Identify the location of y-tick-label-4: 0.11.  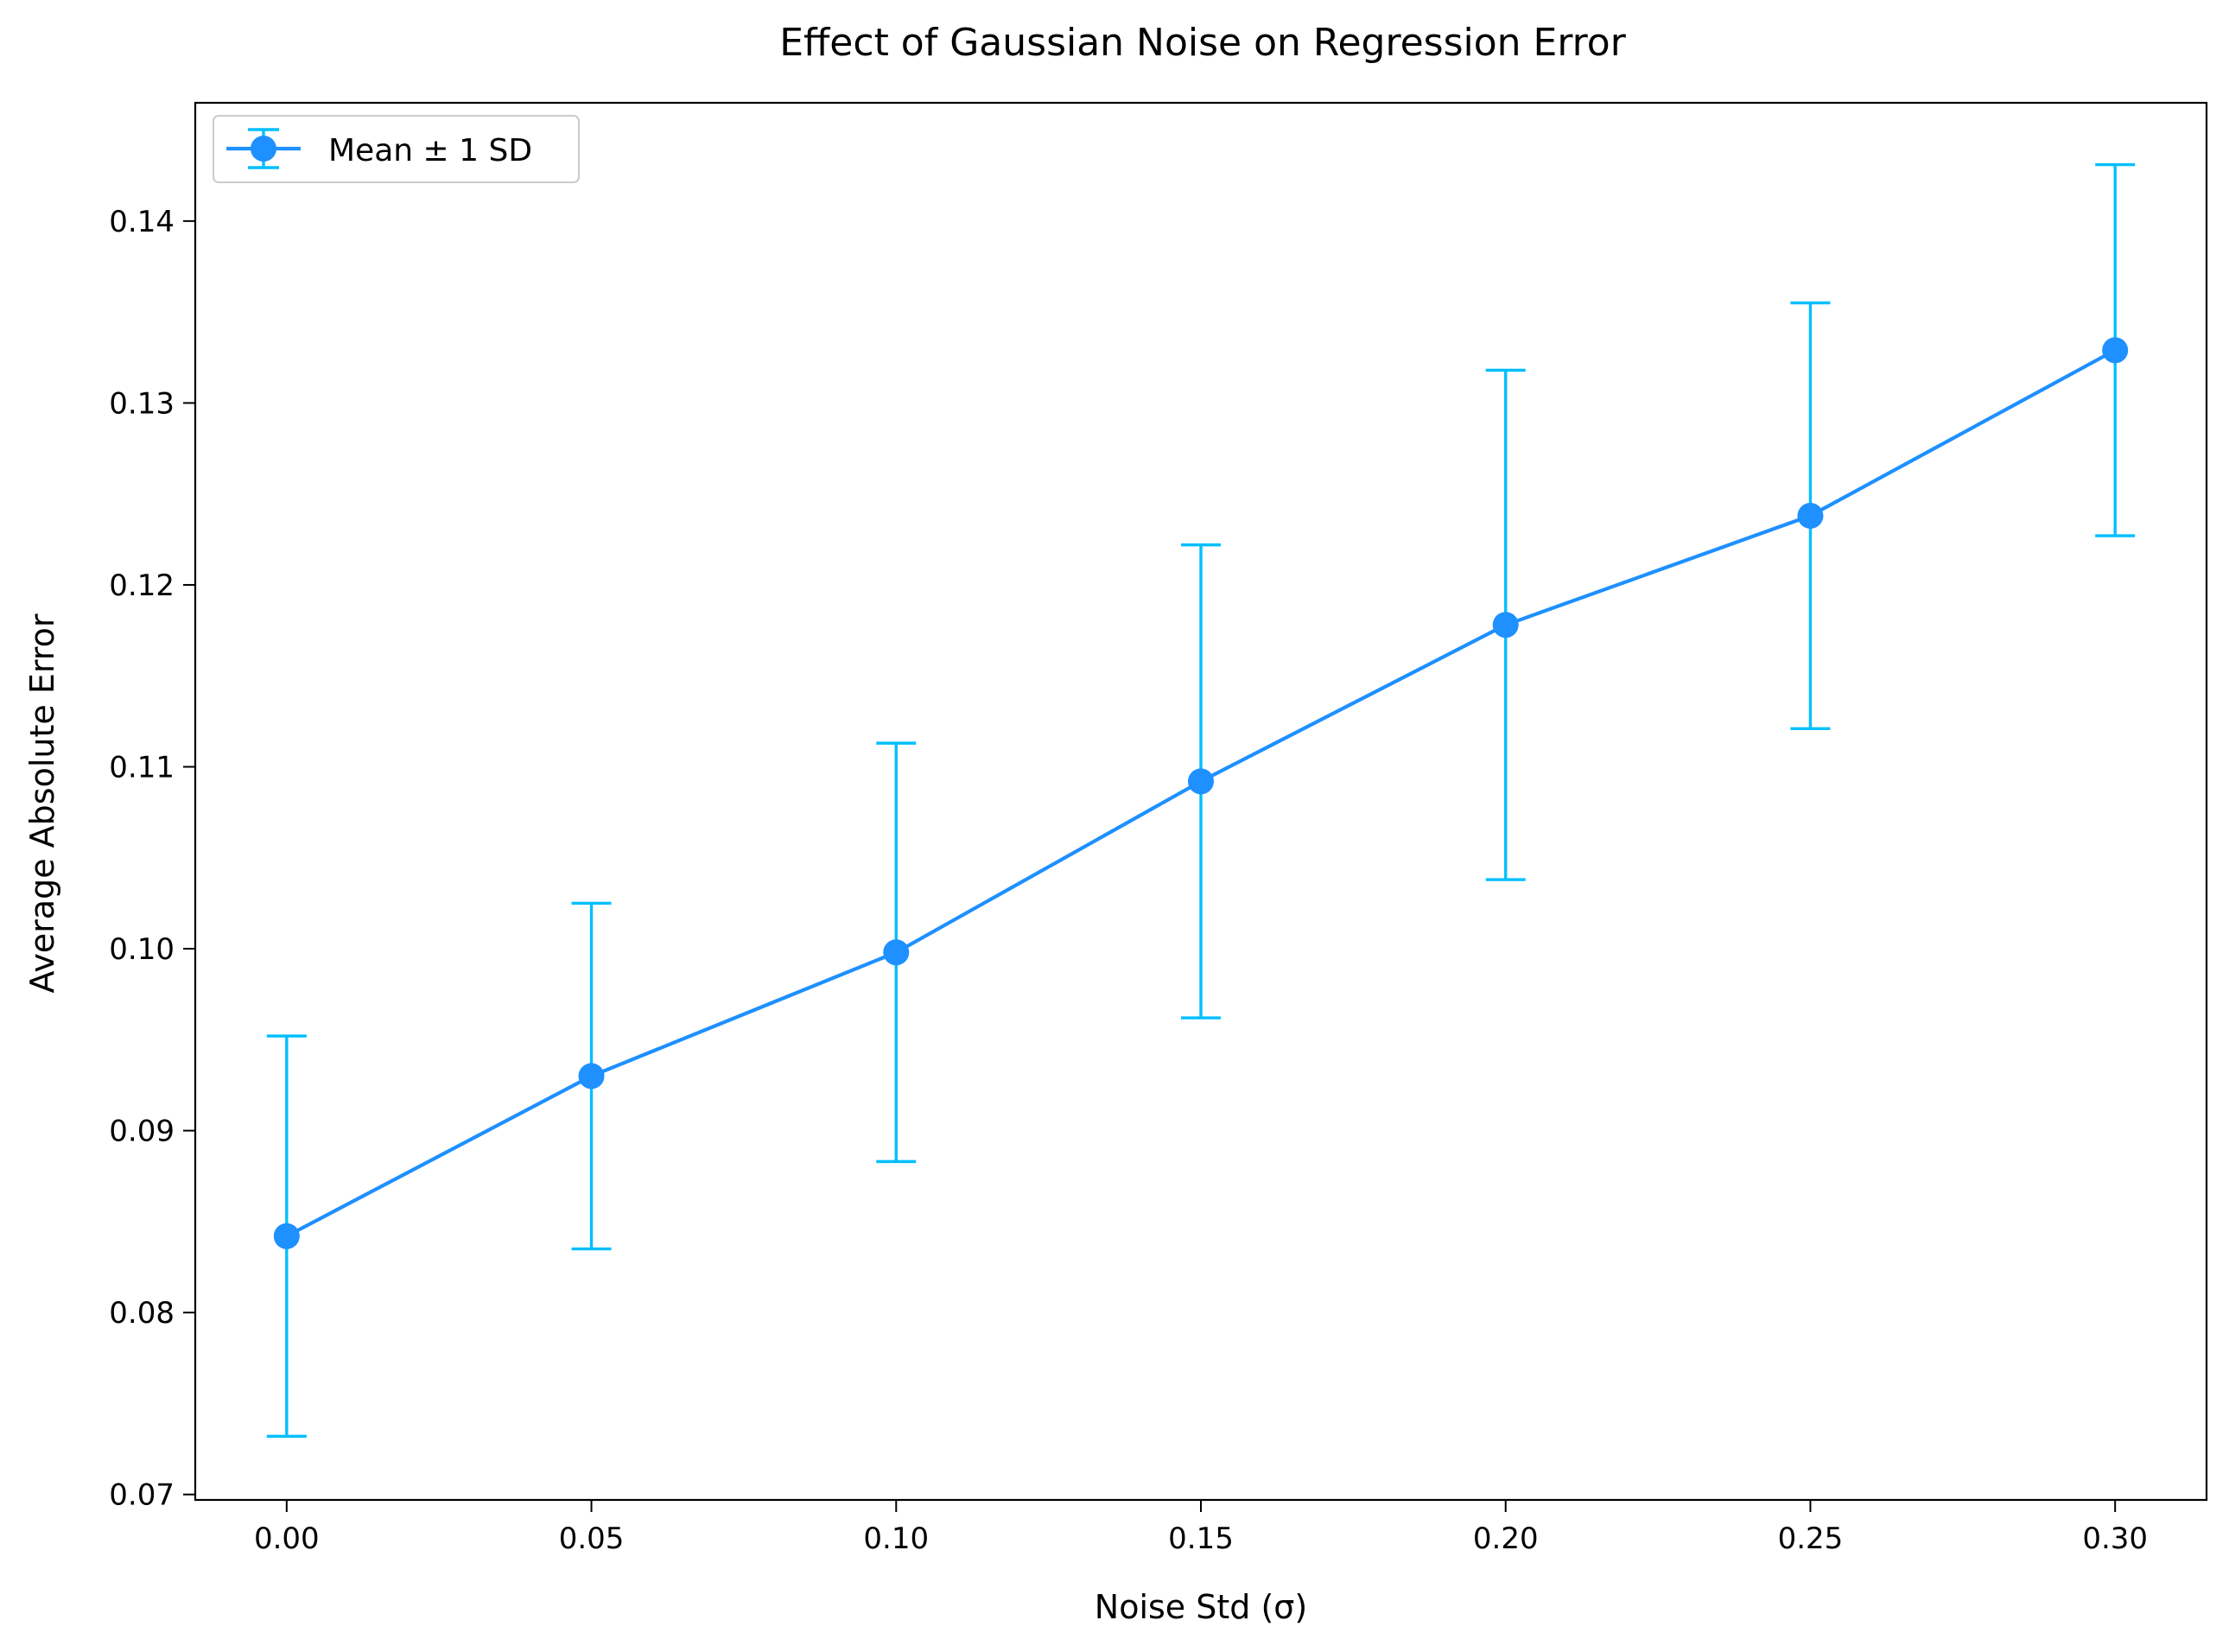
(142, 768).